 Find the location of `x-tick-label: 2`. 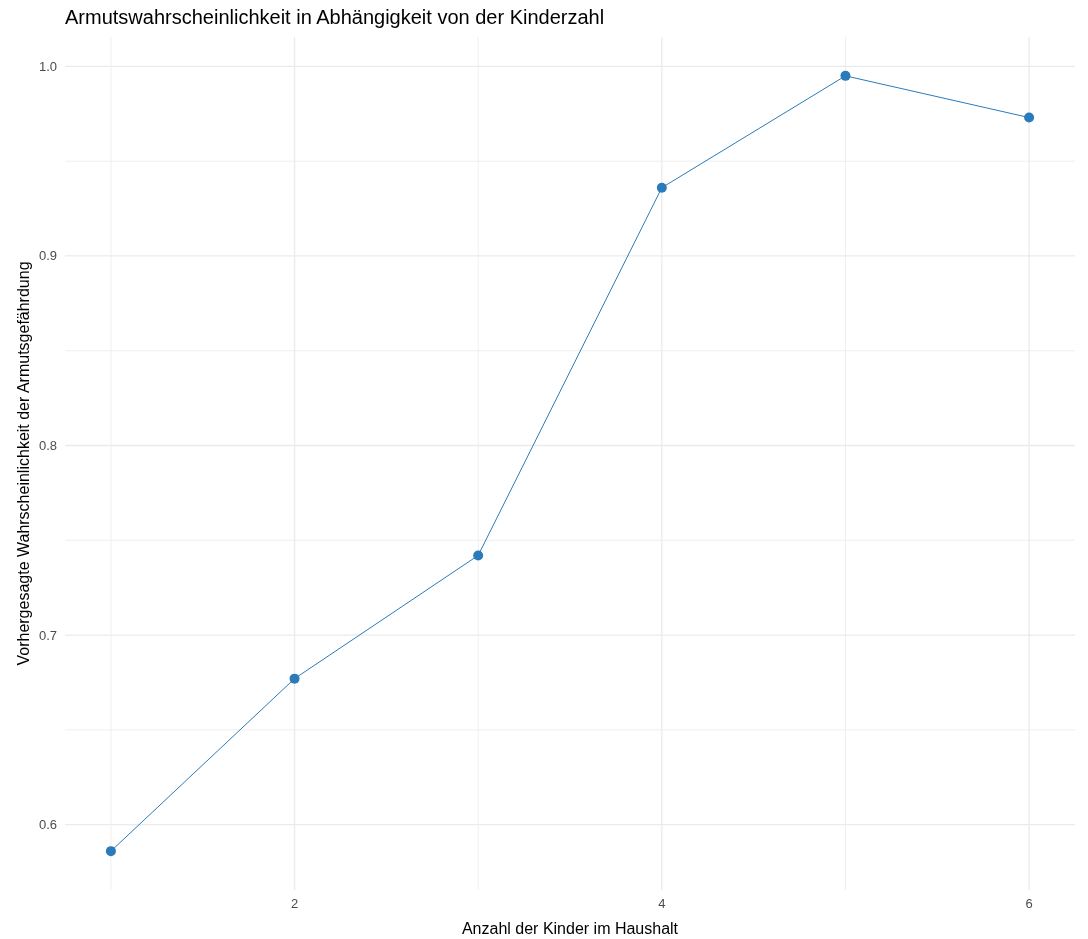

x-tick-label: 2 is located at coordinates (294, 903).